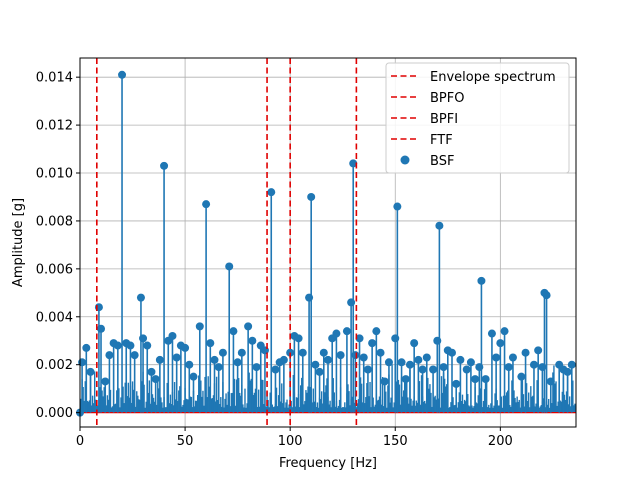 Image resolution: width=640 pixels, height=480 pixels. What do you see at coordinates (54, 126) in the screenshot?
I see `y-tick-label: 0.012` at bounding box center [54, 126].